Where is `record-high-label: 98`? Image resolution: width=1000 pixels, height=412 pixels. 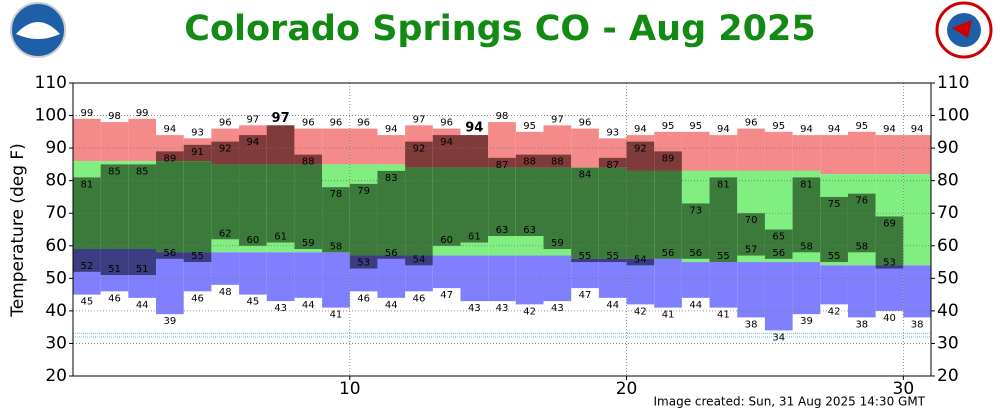
record-high-label: 98 is located at coordinates (114, 116).